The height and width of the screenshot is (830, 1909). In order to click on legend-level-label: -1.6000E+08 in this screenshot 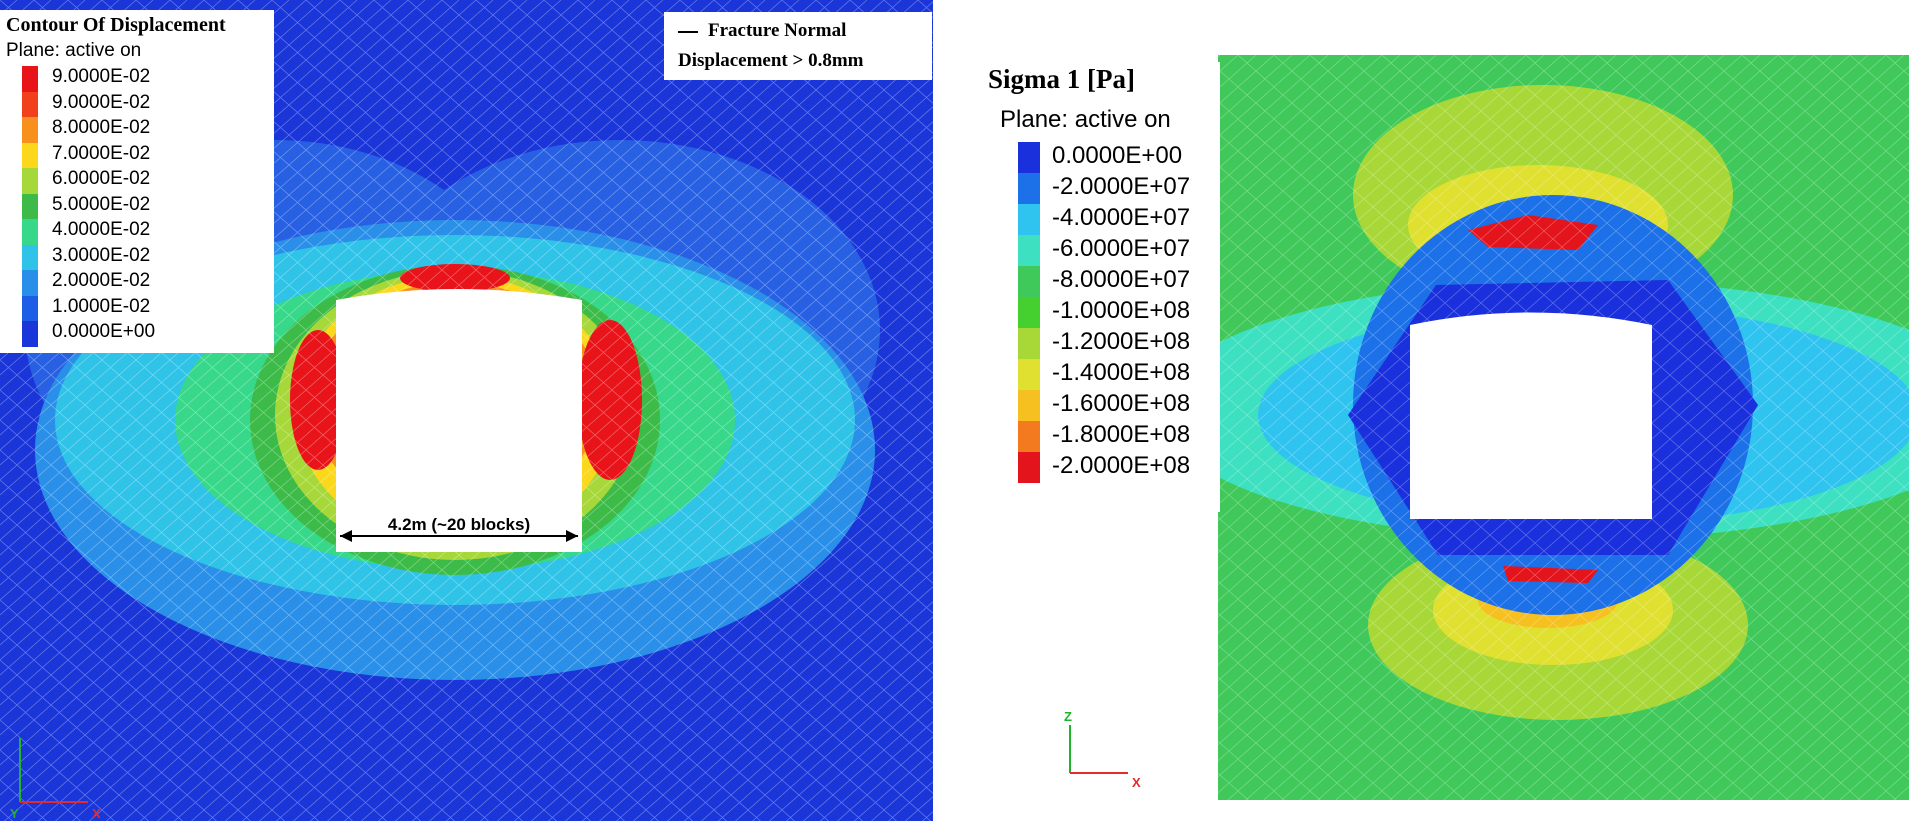, I will do `click(1121, 403)`.